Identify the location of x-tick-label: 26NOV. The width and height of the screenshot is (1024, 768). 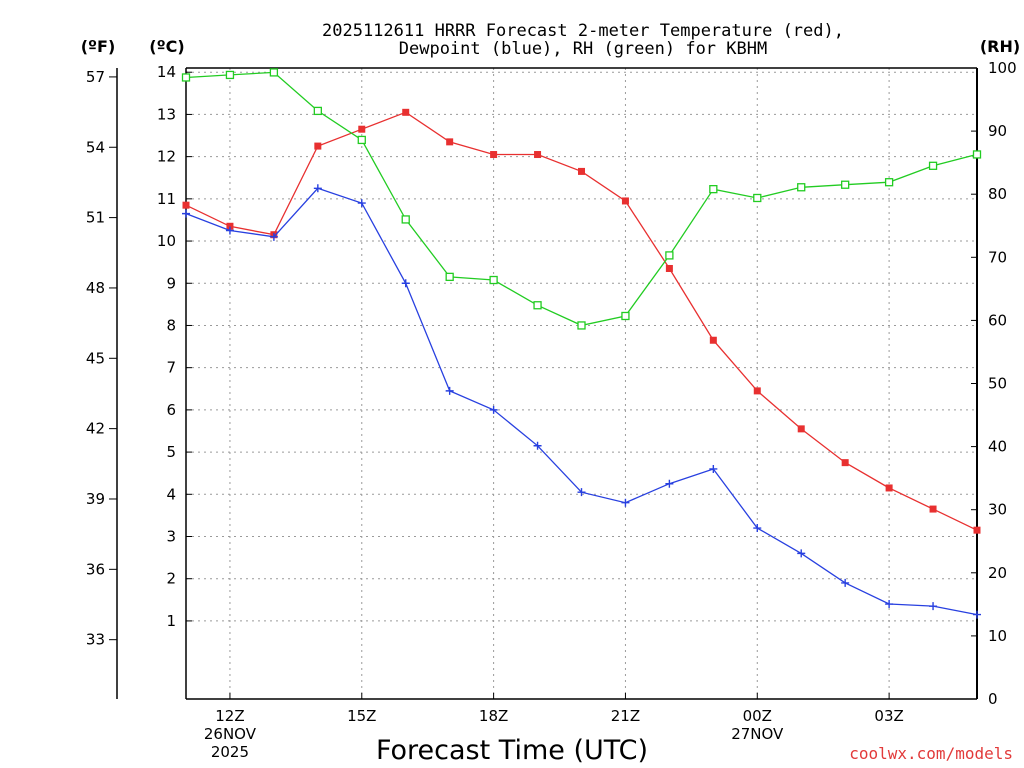
(230, 734).